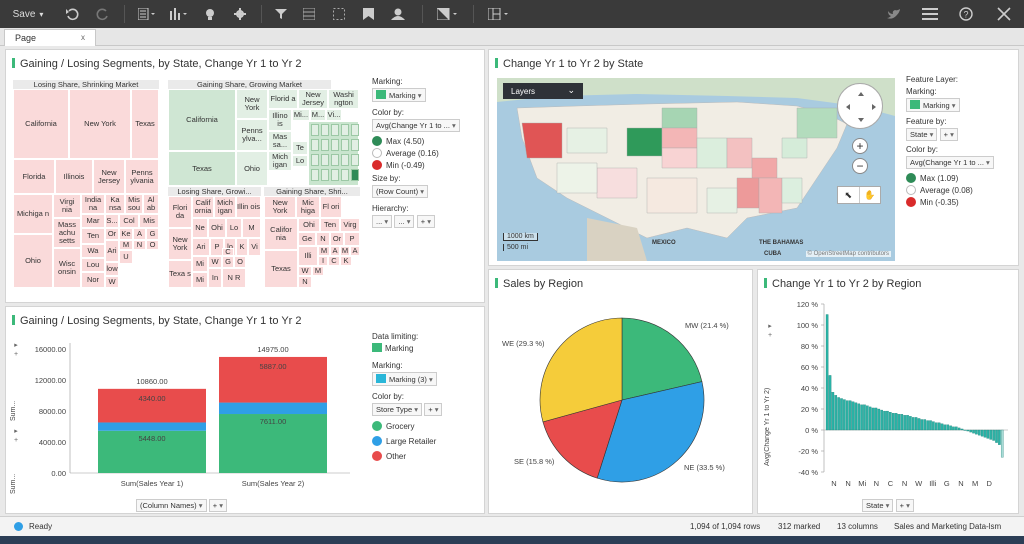  Describe the element at coordinates (857, 526) in the screenshot. I see `status-columns: 13 columns` at that location.